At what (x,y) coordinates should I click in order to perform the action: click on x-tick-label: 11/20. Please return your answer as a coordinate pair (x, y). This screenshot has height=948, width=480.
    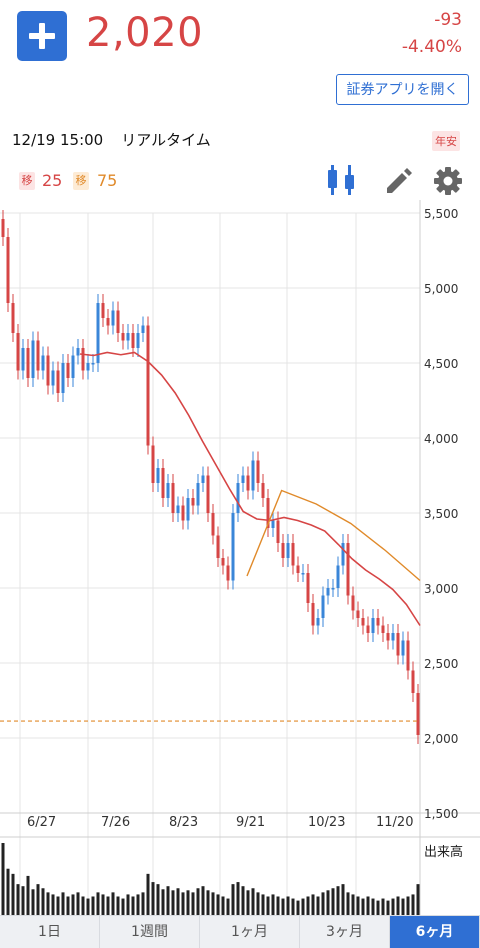
    Looking at the image, I should click on (394, 822).